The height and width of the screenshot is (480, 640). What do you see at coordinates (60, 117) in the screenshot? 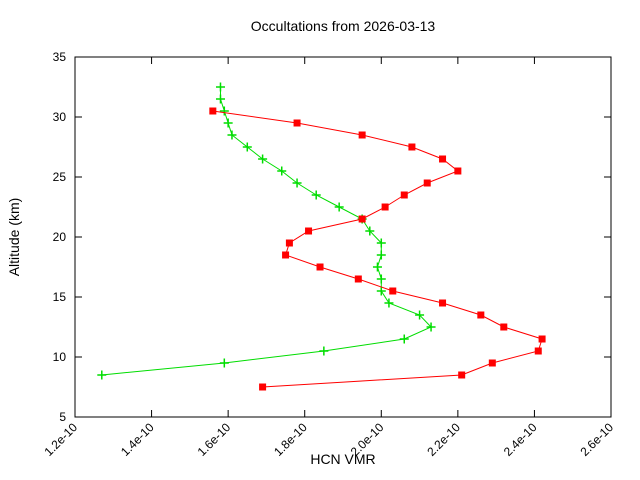
I see `y-tick-label: 30` at bounding box center [60, 117].